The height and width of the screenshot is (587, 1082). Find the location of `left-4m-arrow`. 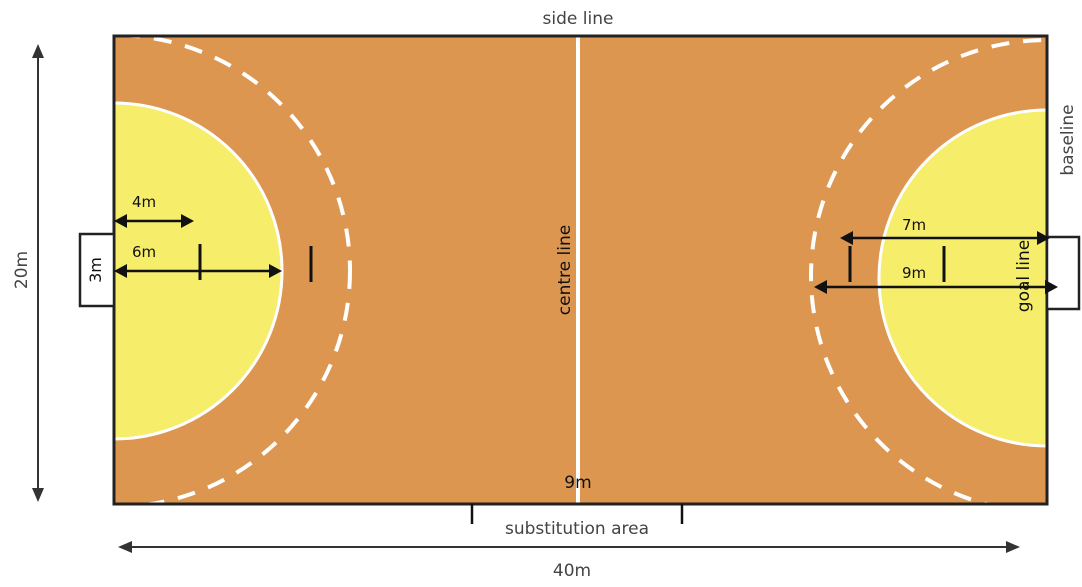

left-4m-arrow is located at coordinates (154, 221).